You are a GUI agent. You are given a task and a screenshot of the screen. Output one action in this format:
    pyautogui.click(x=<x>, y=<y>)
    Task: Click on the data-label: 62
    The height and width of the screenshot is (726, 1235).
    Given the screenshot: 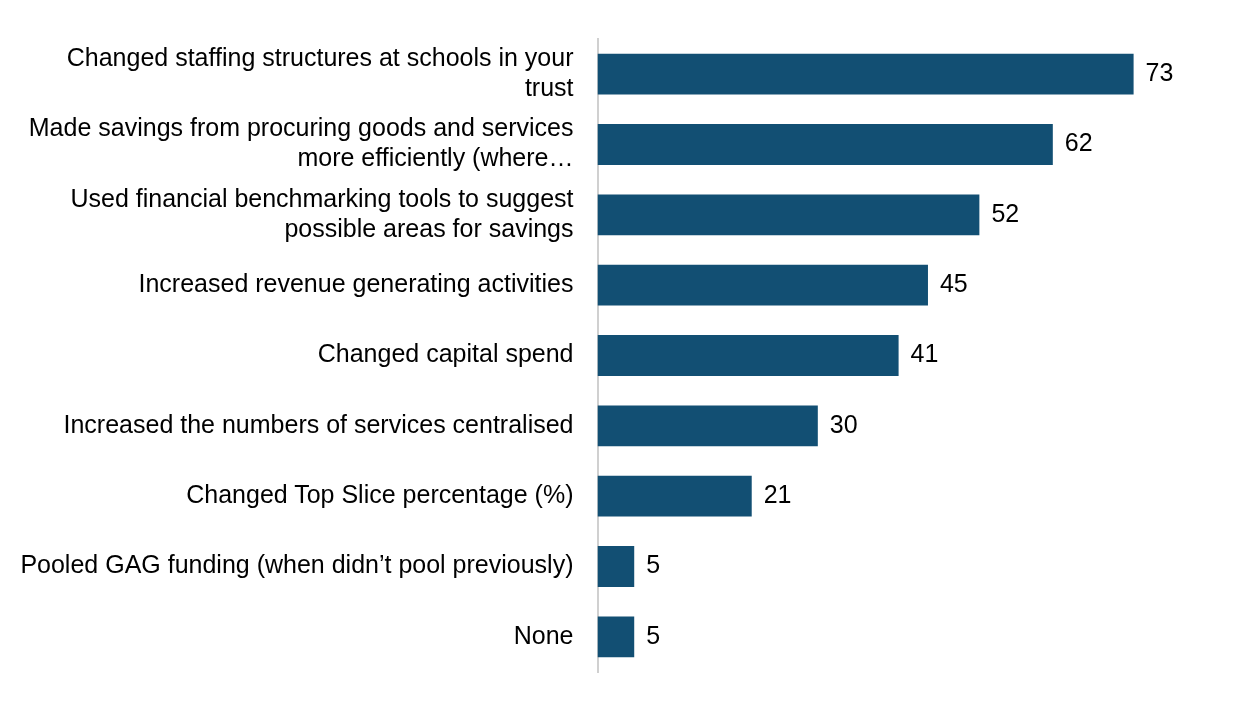 What is the action you would take?
    pyautogui.click(x=1078, y=142)
    